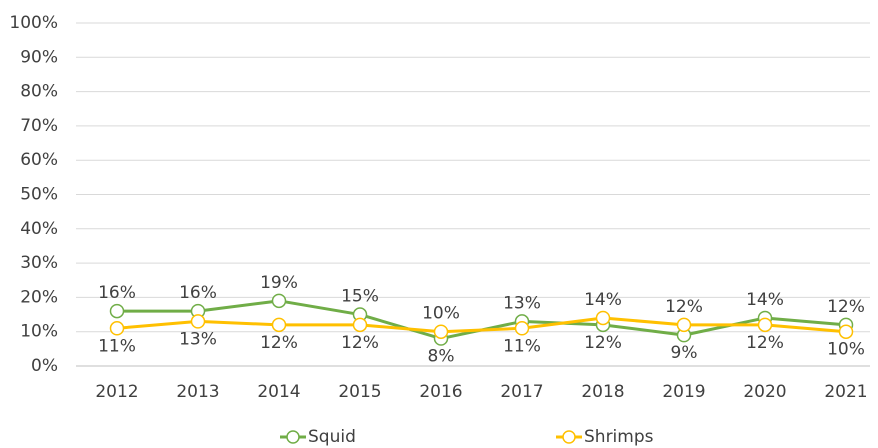  What do you see at coordinates (33, 23) in the screenshot?
I see `y-tick-label: 100%` at bounding box center [33, 23].